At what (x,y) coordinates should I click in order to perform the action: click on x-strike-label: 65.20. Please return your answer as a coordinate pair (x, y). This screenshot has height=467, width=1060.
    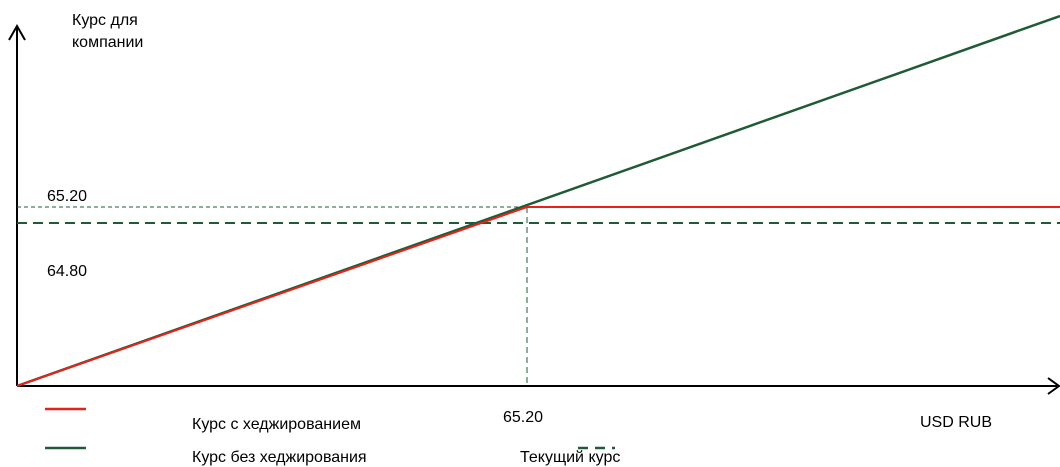
    Looking at the image, I should click on (523, 417).